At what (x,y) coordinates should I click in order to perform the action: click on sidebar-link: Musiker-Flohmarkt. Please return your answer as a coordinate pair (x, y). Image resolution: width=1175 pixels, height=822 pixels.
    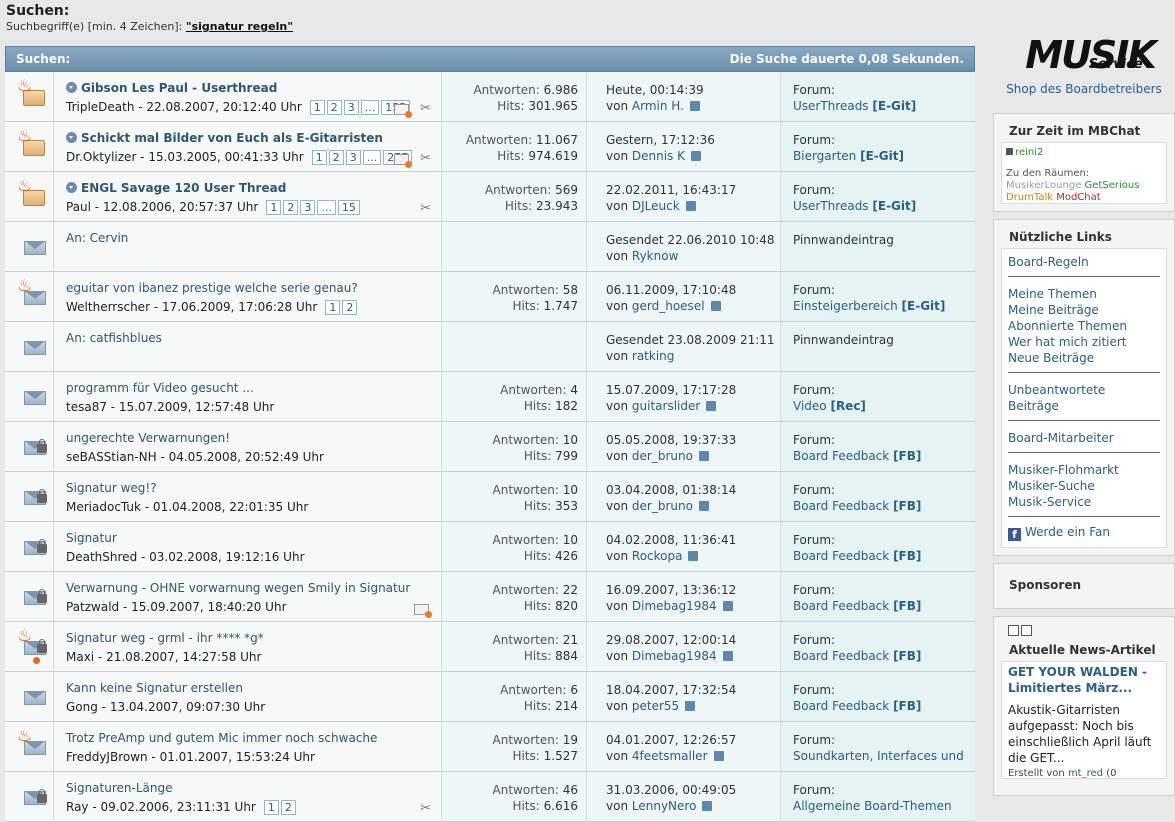
    Looking at the image, I should click on (1063, 470).